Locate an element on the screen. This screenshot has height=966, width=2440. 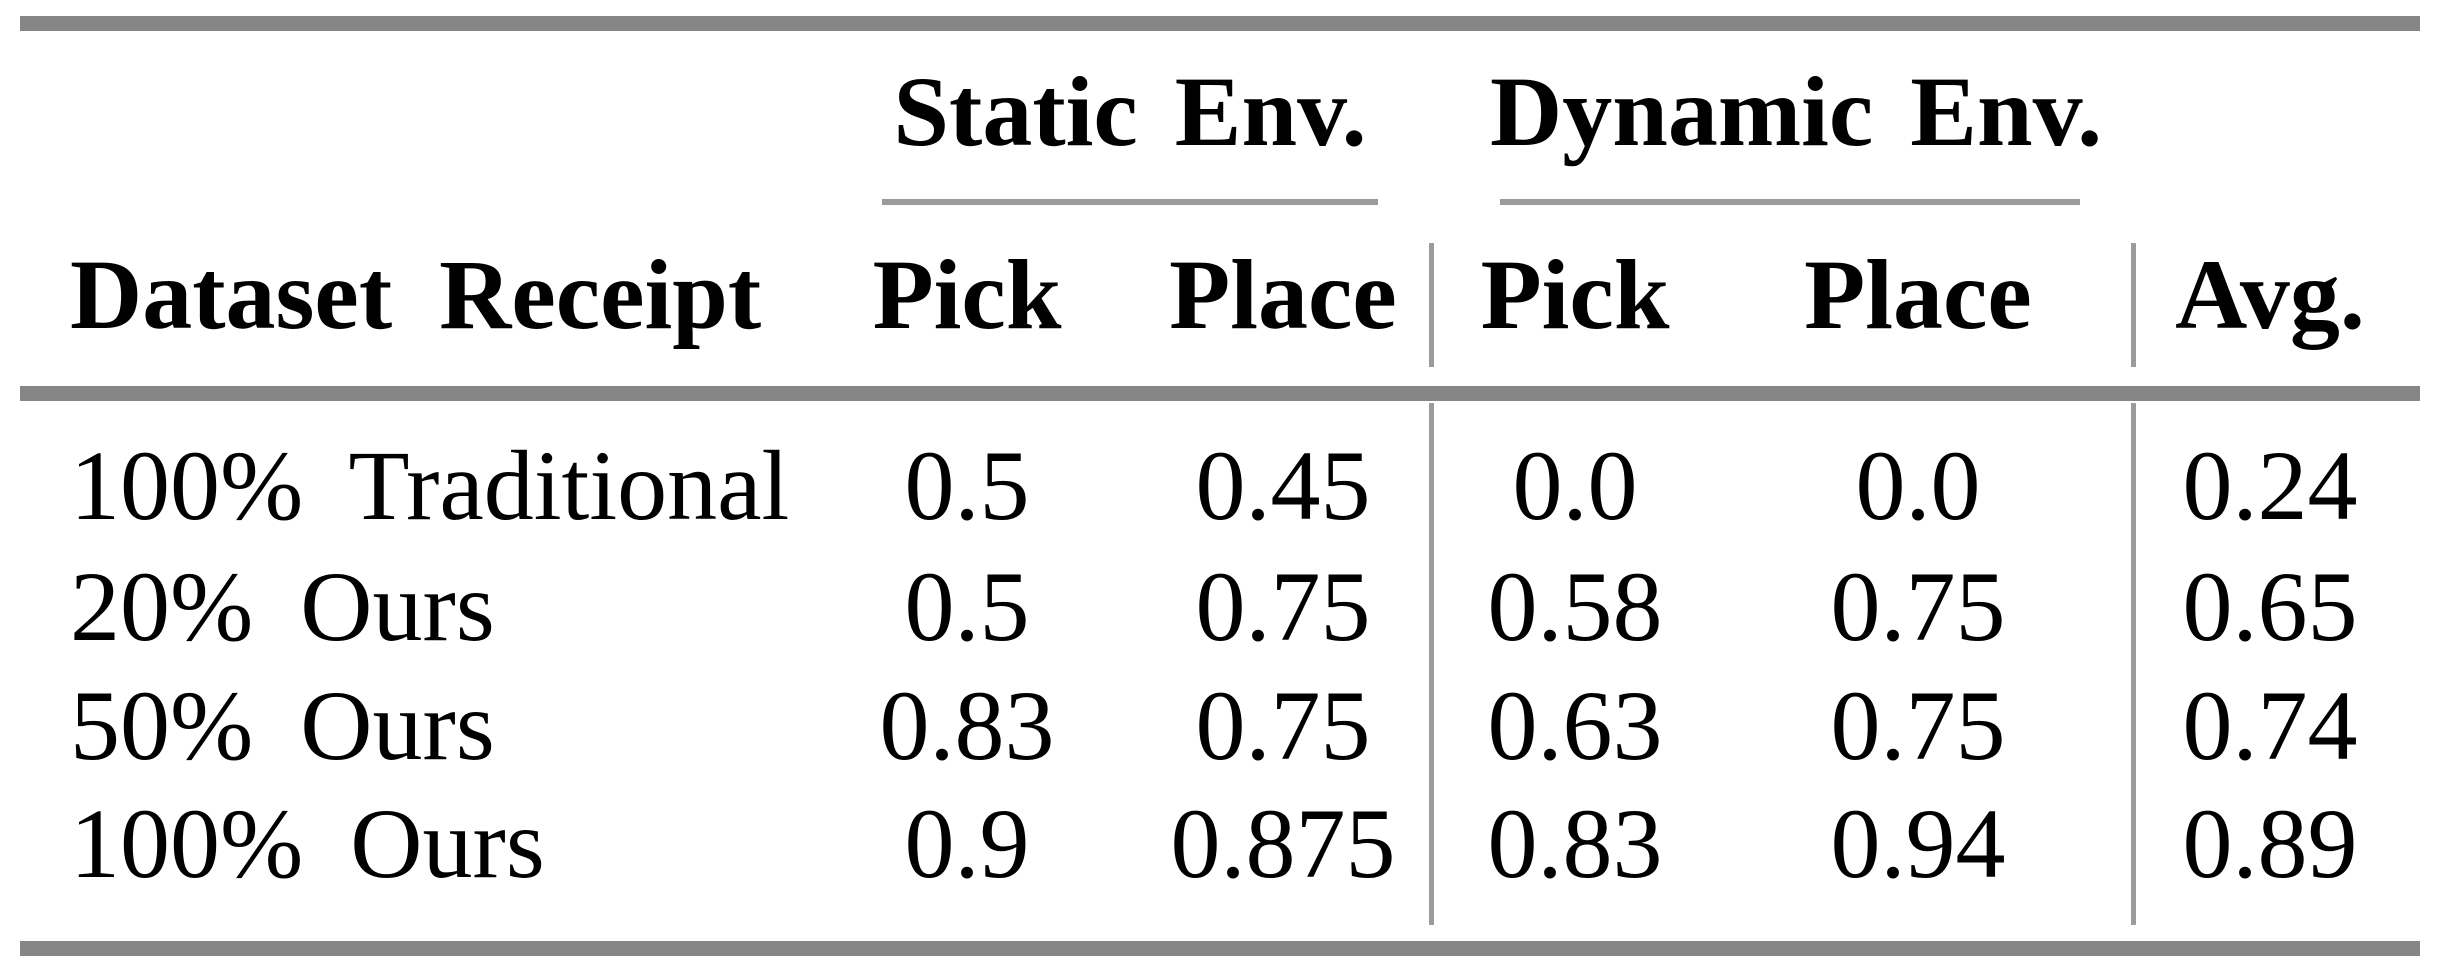
cell-avg: 0.89 is located at coordinates (2270, 843).